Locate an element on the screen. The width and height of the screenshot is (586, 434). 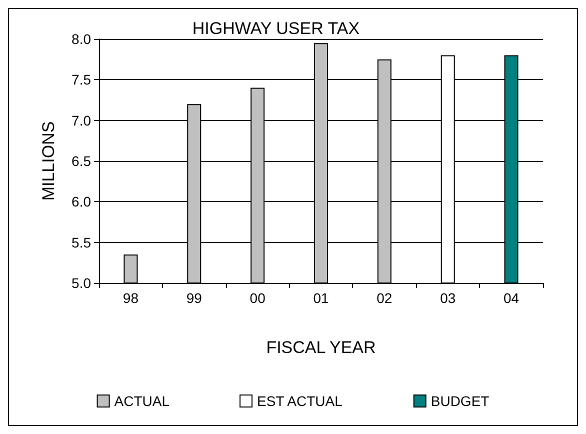
y-tick-label: 5.5 is located at coordinates (82, 242).